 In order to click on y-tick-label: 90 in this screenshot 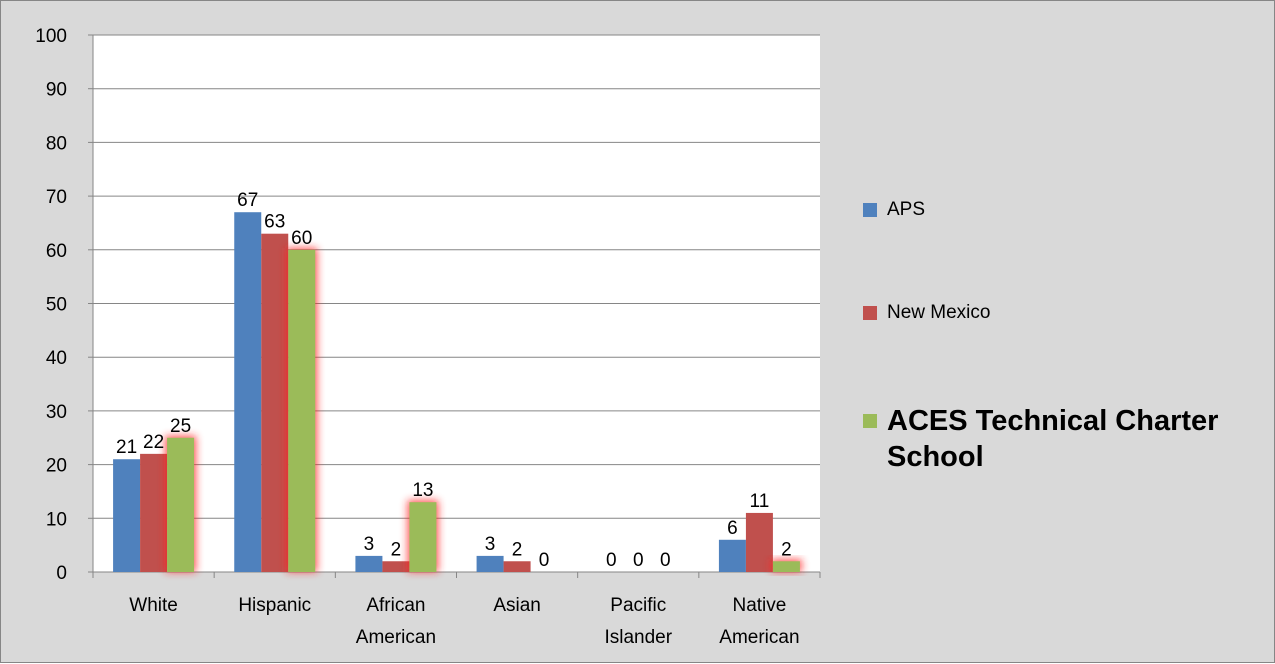, I will do `click(56, 90)`.